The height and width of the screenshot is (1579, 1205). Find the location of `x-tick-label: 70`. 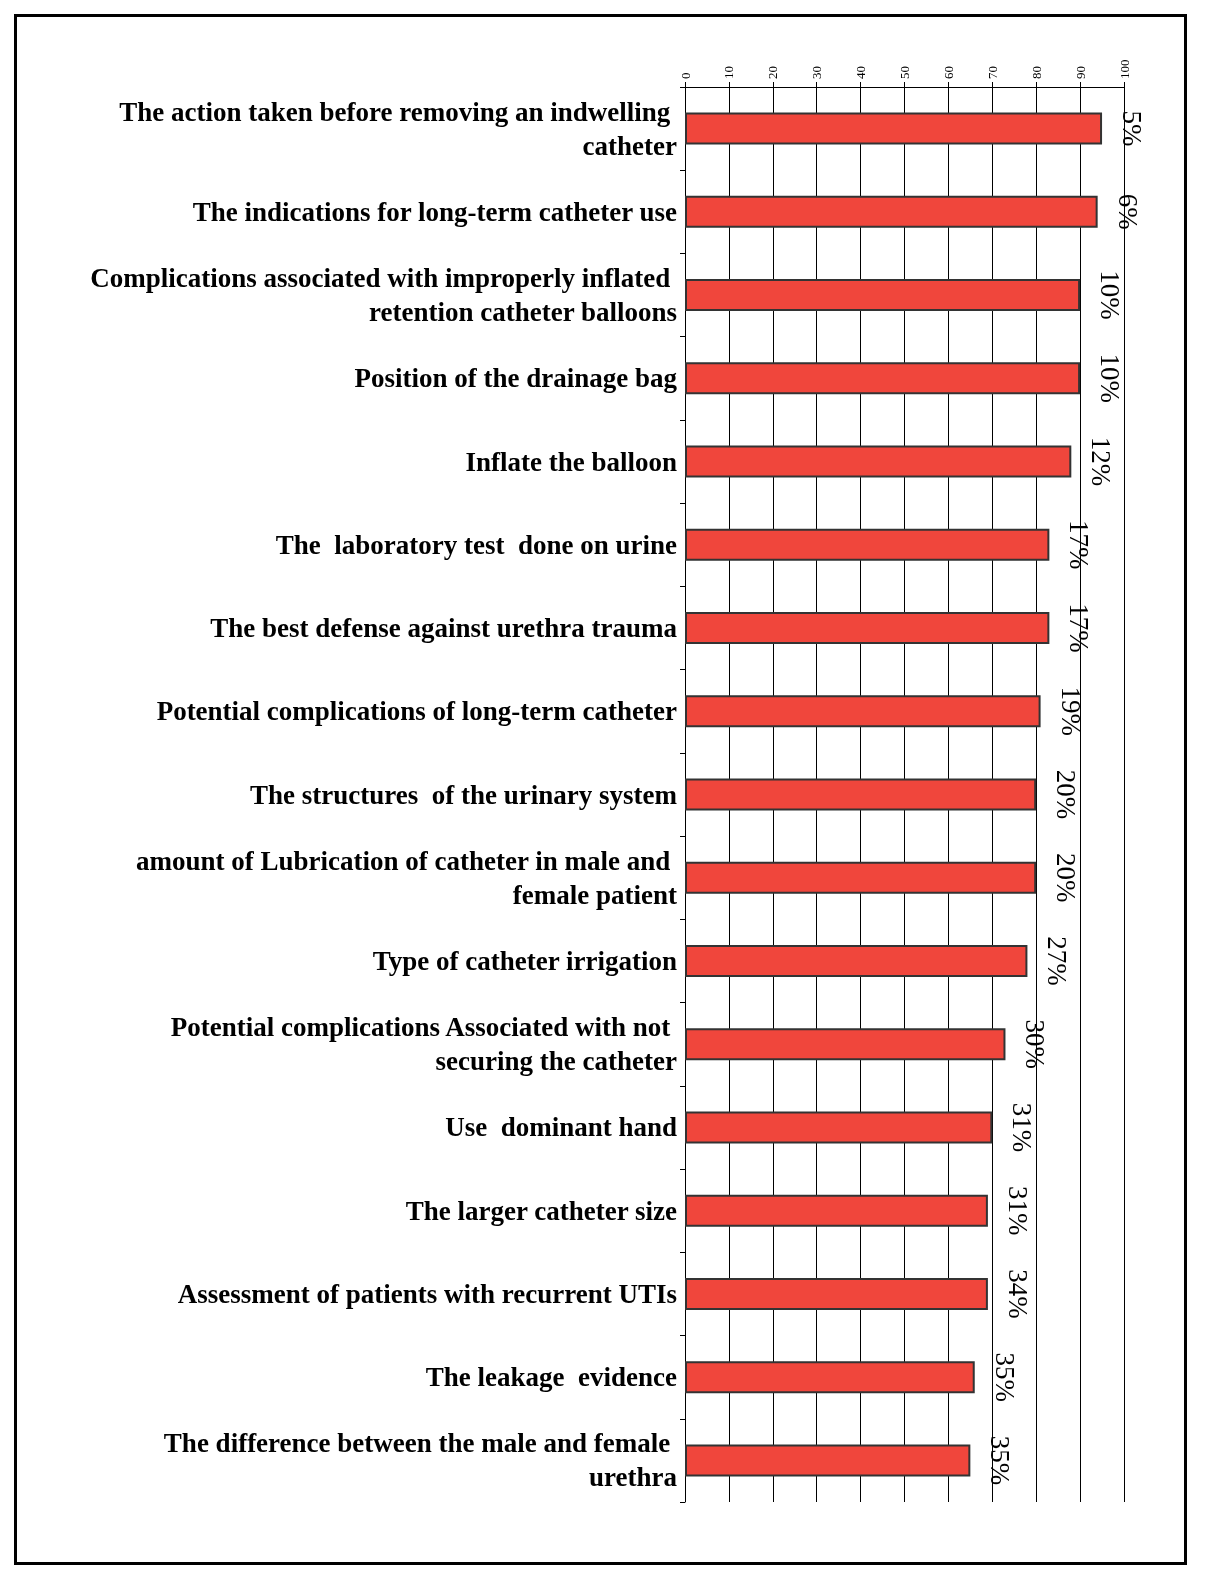

x-tick-label: 70 is located at coordinates (992, 72).